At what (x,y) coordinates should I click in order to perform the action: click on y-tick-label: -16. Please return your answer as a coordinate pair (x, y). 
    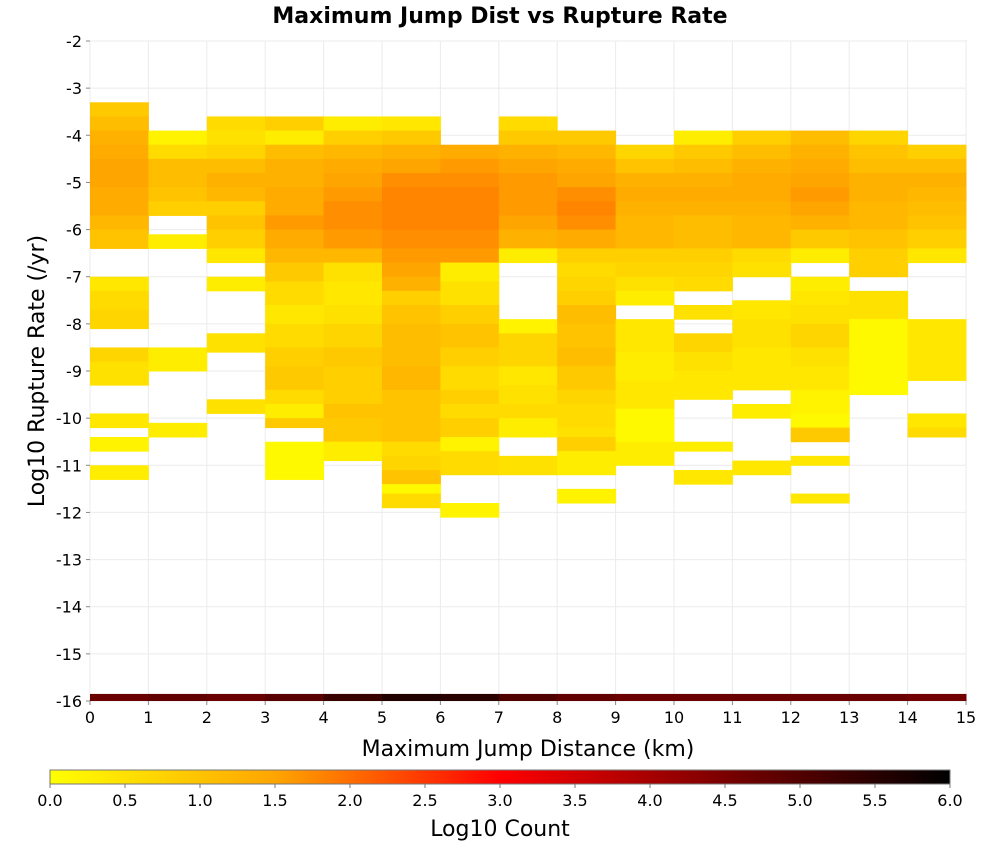
    Looking at the image, I should click on (69, 701).